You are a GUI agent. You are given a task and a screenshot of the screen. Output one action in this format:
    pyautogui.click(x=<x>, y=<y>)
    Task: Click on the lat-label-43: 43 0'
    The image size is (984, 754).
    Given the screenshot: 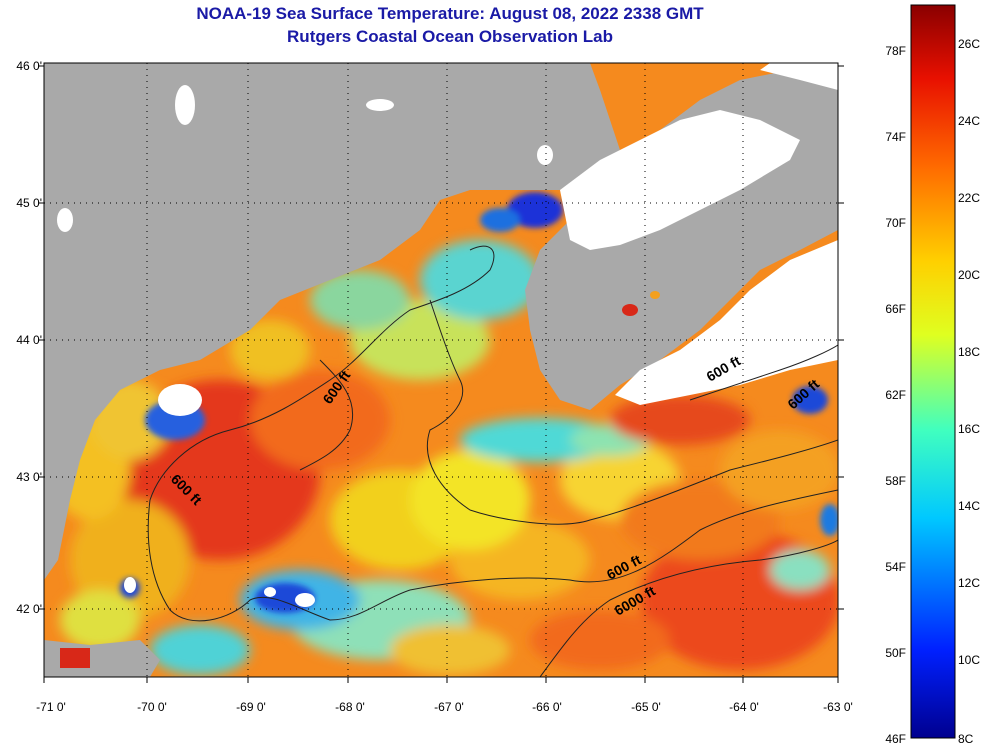 What is the action you would take?
    pyautogui.click(x=29, y=477)
    